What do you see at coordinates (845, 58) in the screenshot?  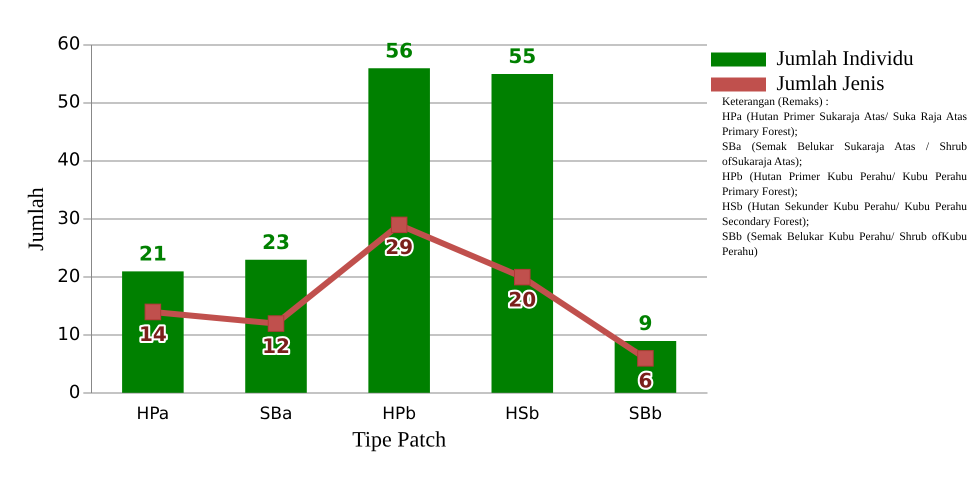 I see `legend-label: Jumlah Individu` at bounding box center [845, 58].